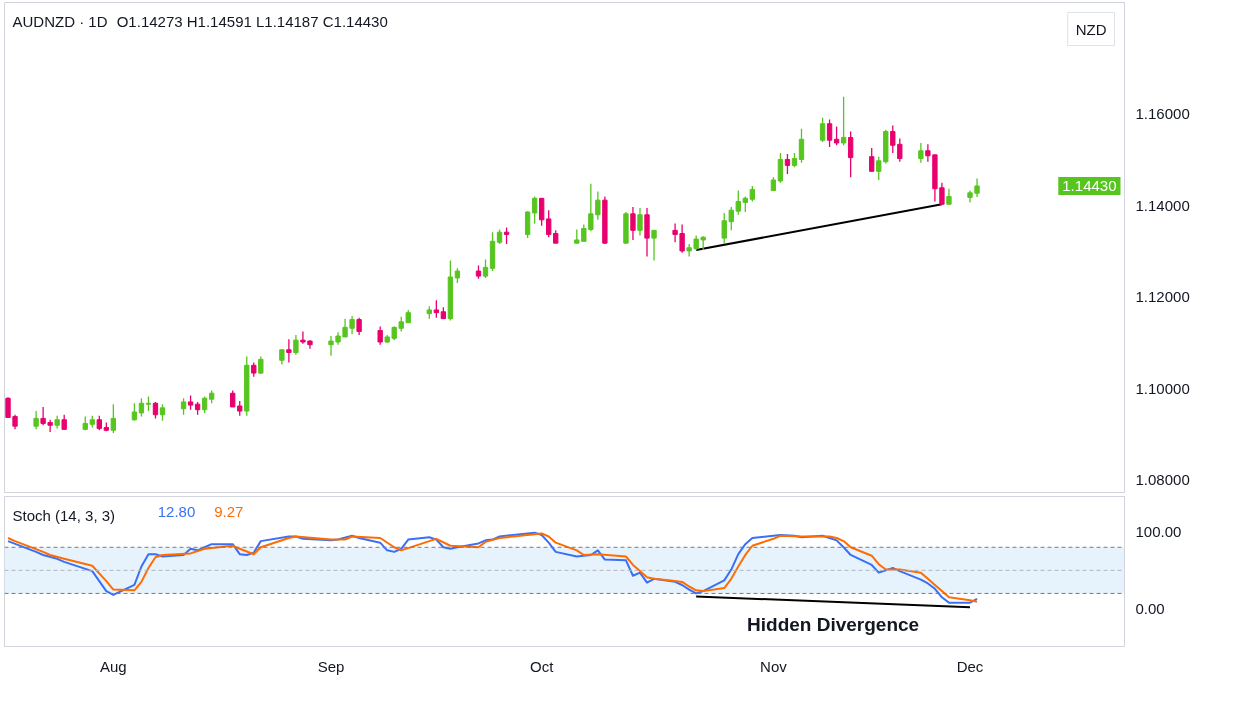 The width and height of the screenshot is (1233, 713). Describe the element at coordinates (833, 624) in the screenshot. I see `annotation: Hidden Divergence` at that location.